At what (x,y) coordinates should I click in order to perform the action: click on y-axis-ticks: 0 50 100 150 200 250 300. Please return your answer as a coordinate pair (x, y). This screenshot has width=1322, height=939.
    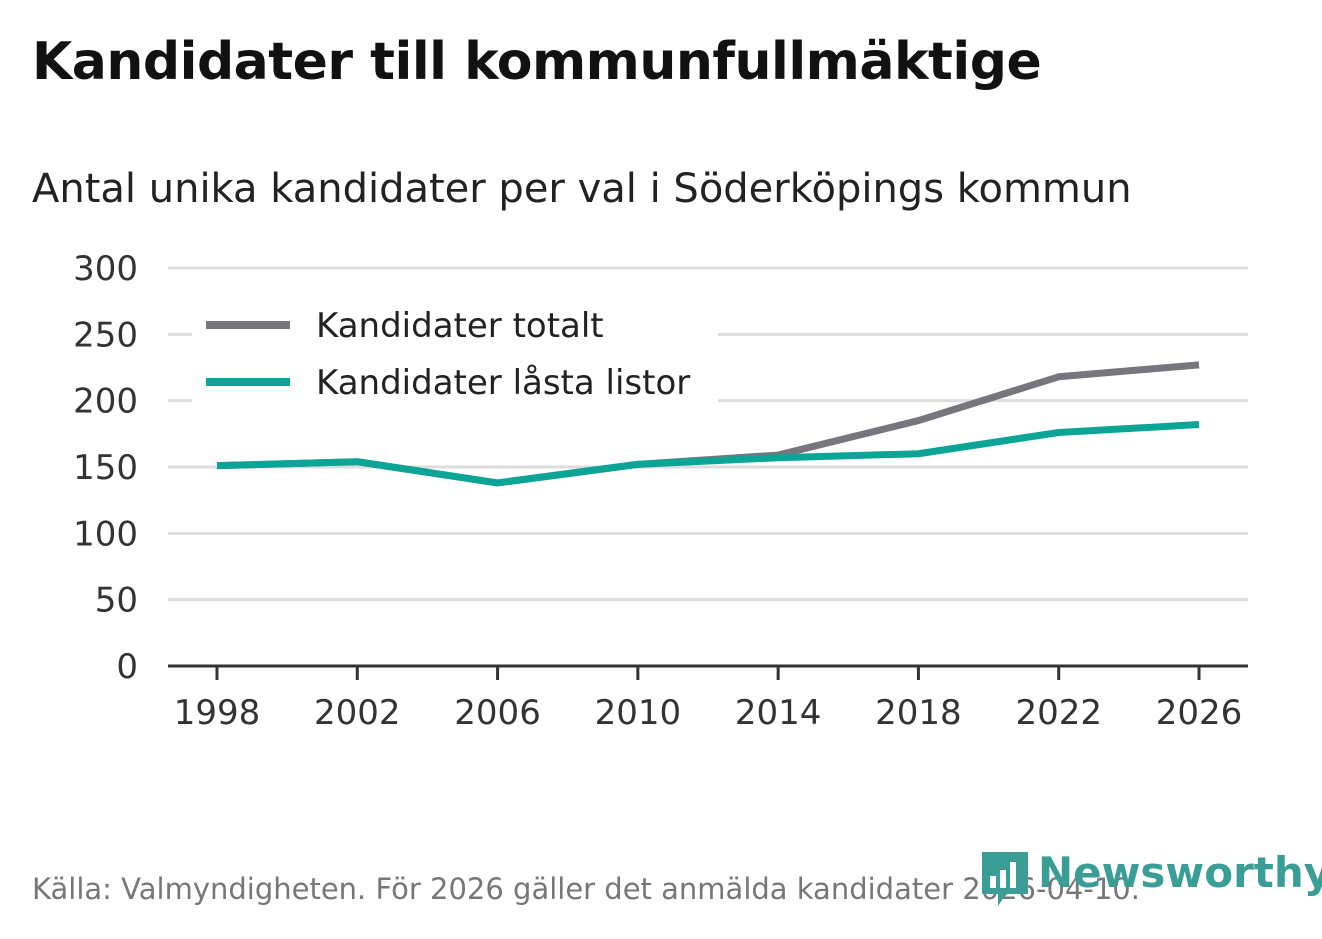
    Looking at the image, I should click on (105, 468).